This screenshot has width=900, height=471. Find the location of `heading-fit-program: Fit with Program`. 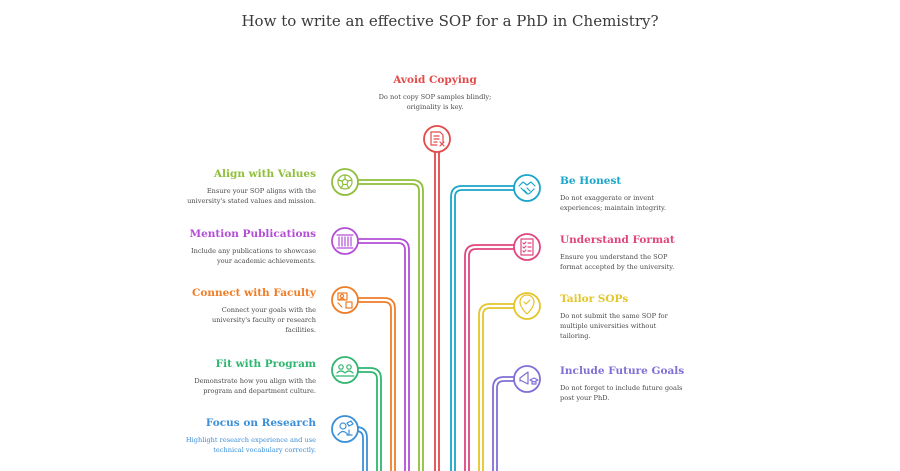

heading-fit-program: Fit with Program is located at coordinates (265, 364).